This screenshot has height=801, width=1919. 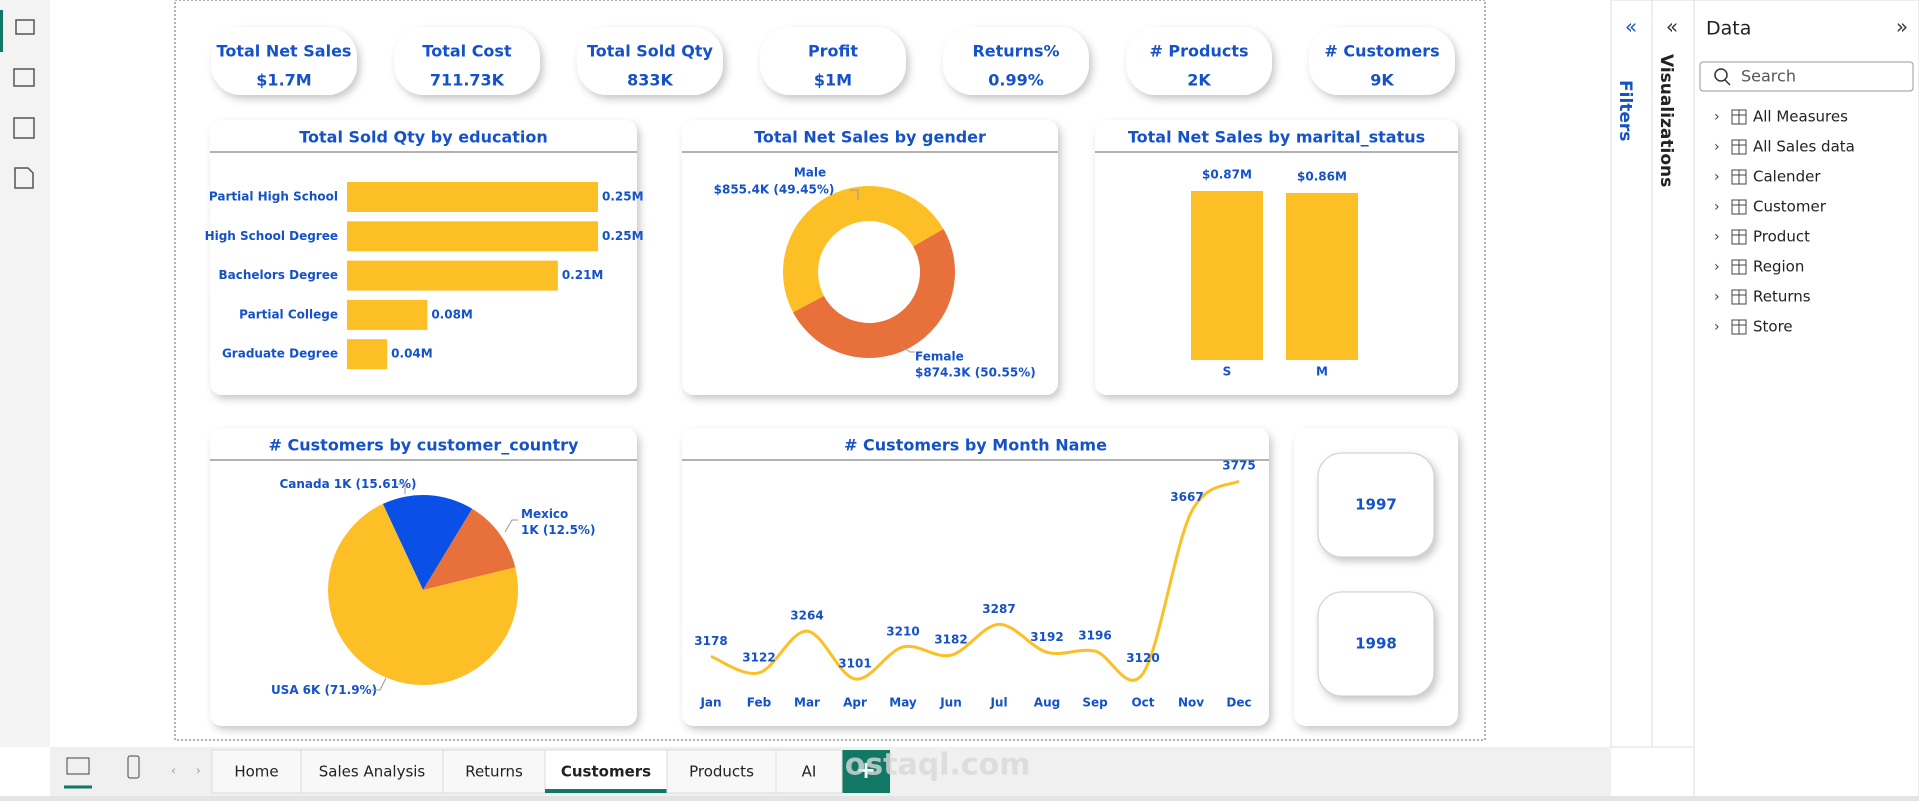 I want to click on data-label: 3120, so click(x=1142, y=658).